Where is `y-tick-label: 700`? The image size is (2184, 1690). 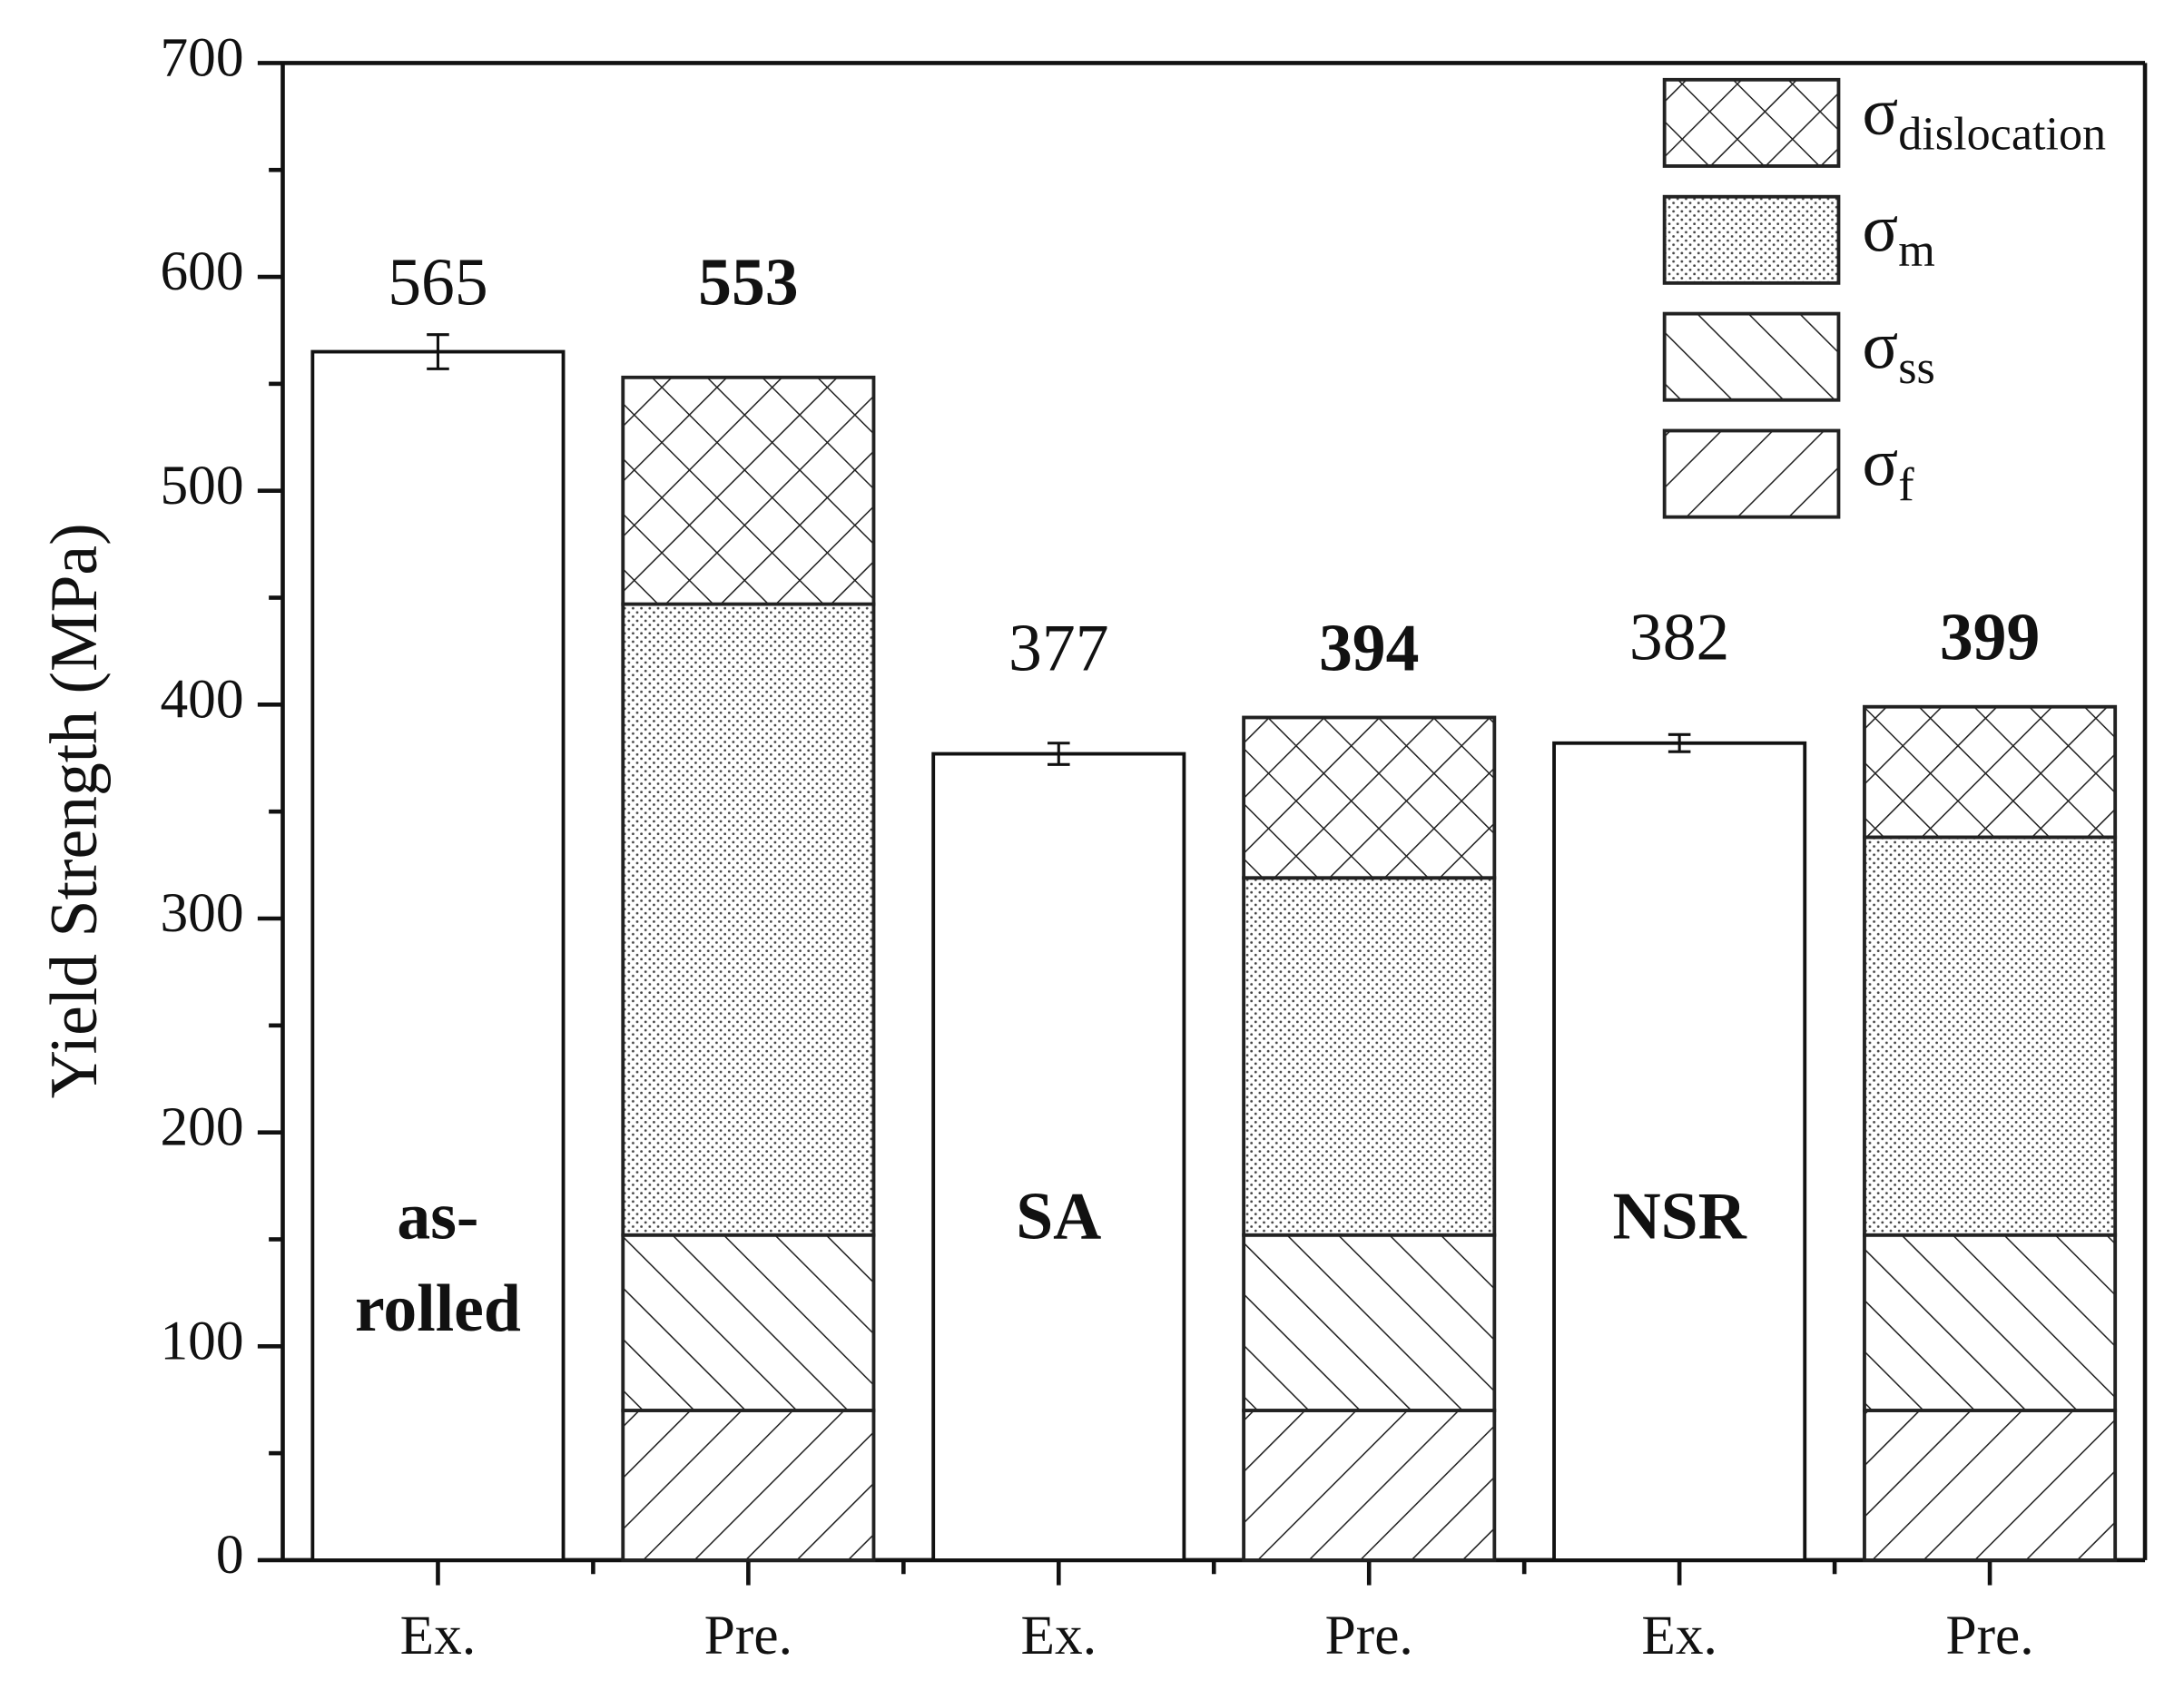
y-tick-label: 700 is located at coordinates (201, 57).